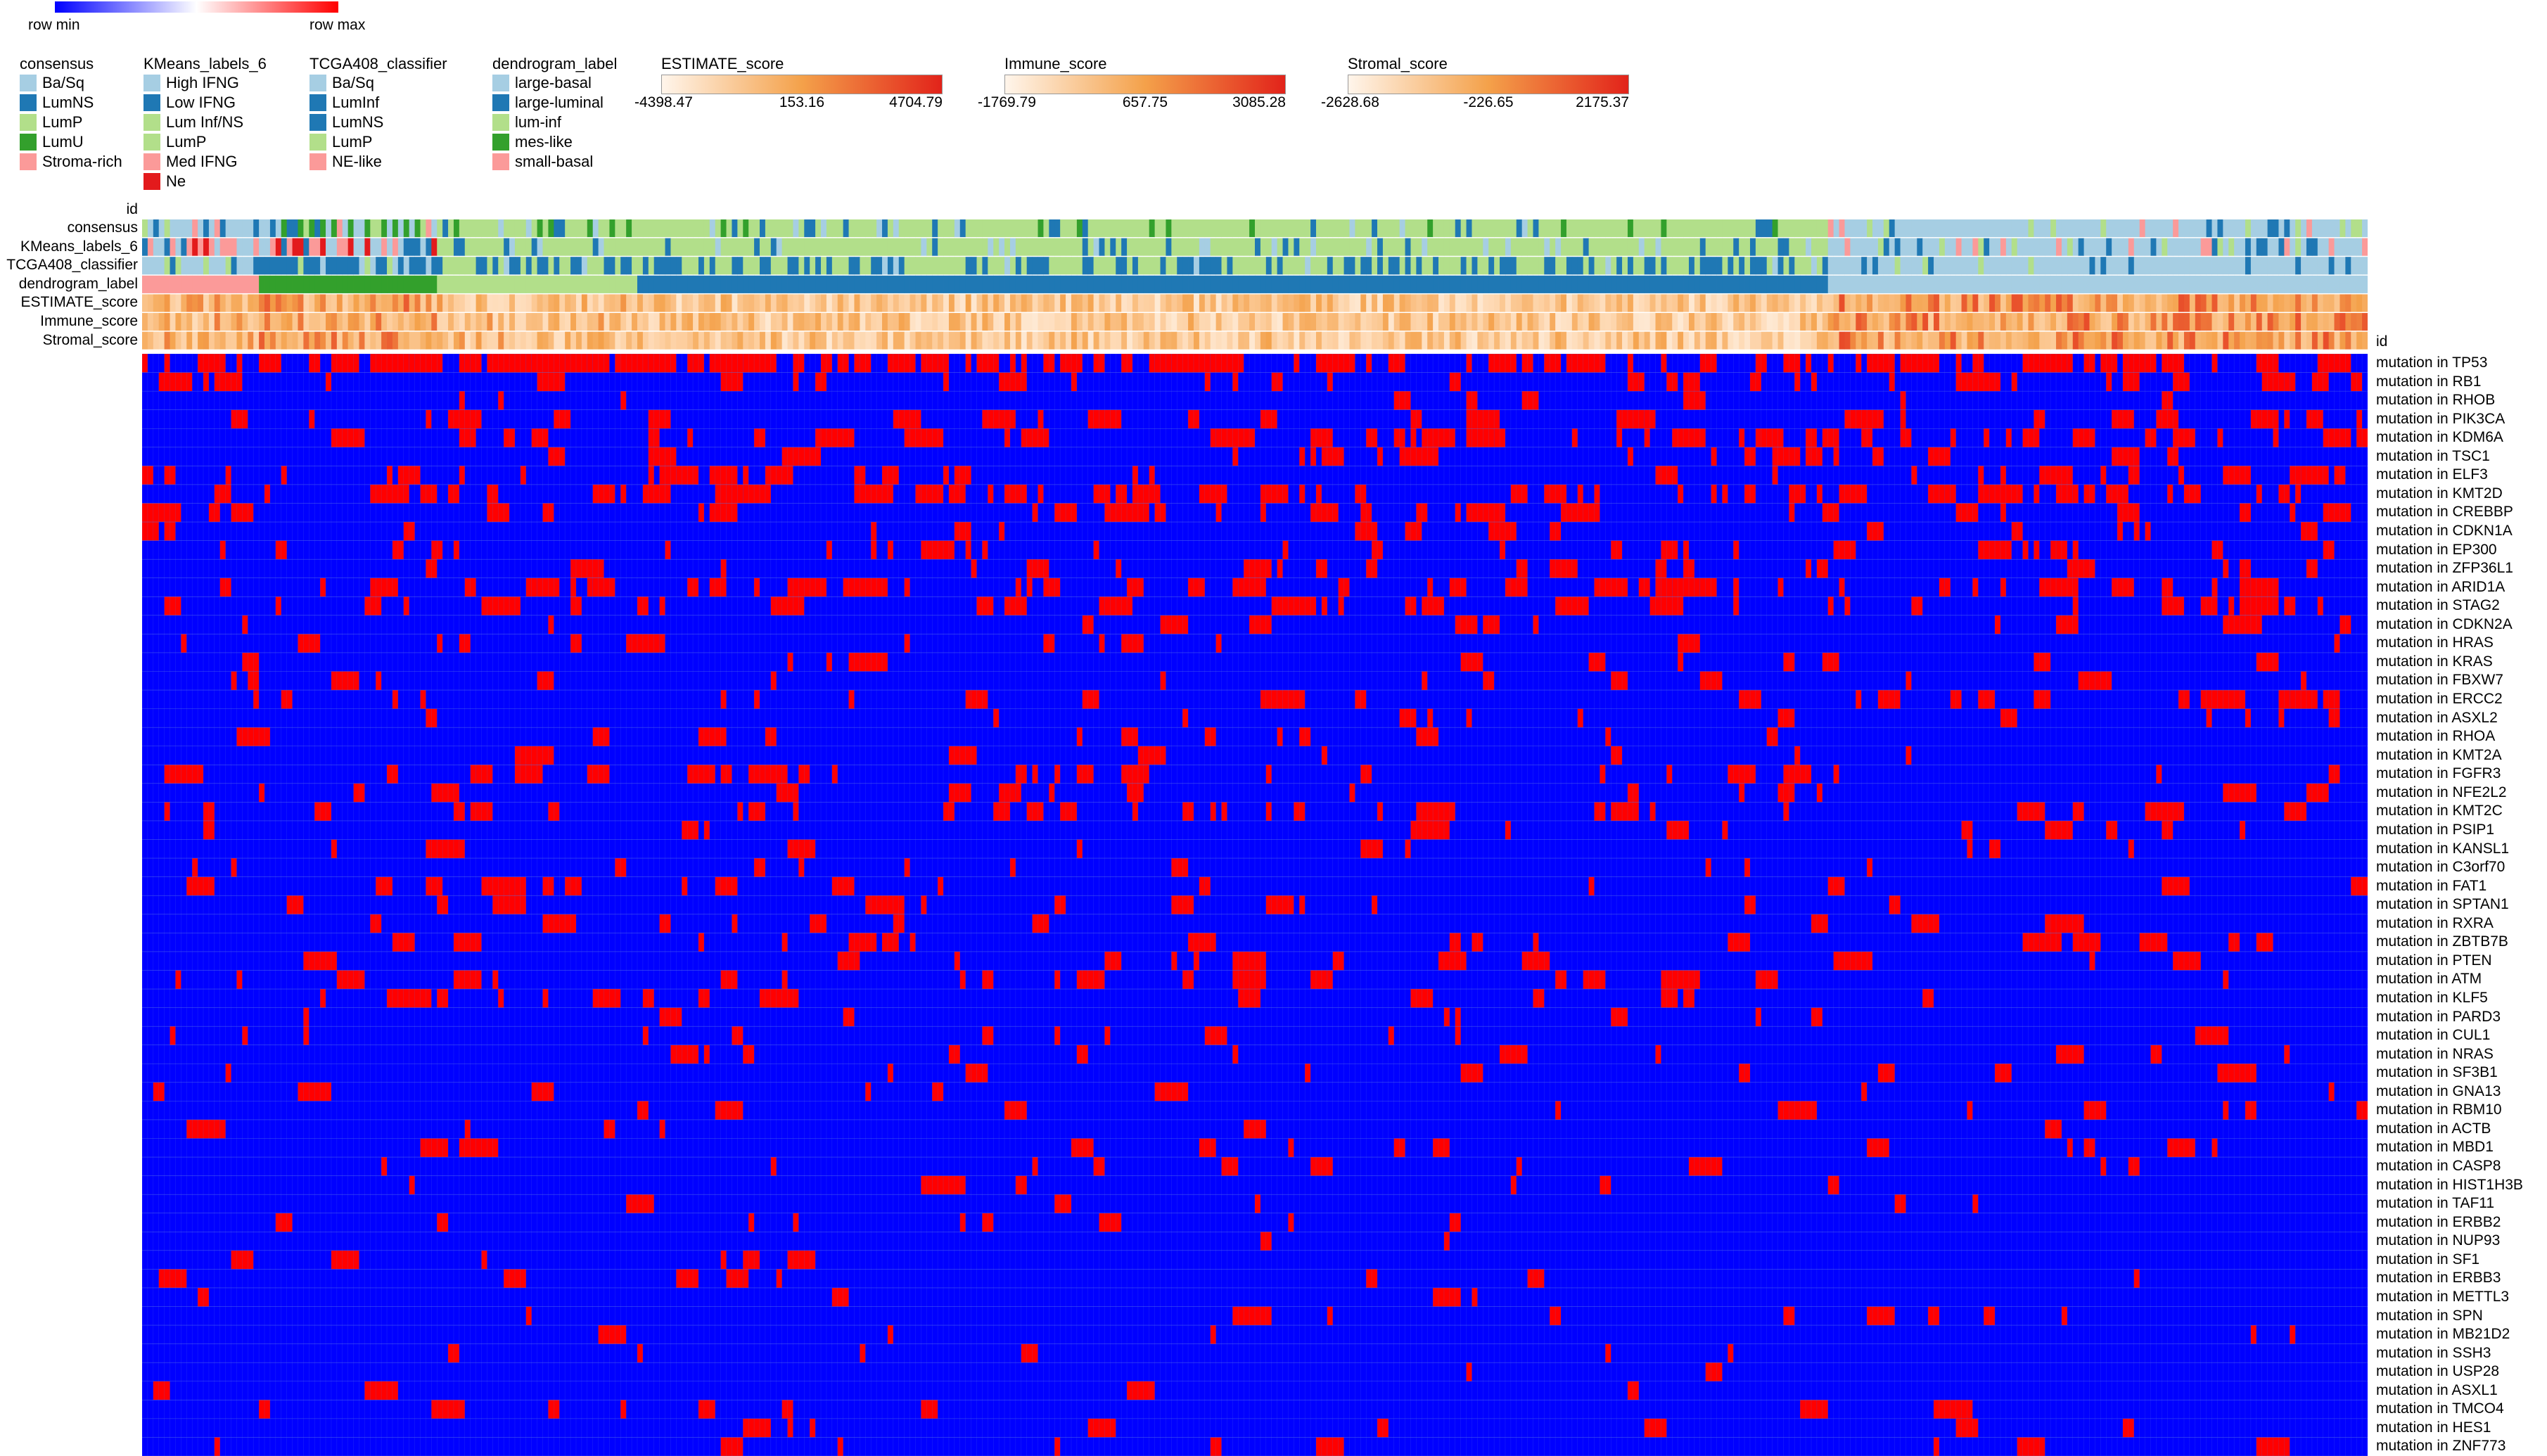 Image resolution: width=2547 pixels, height=1456 pixels. I want to click on gene-row-label: mutation in ERCC2, so click(2439, 699).